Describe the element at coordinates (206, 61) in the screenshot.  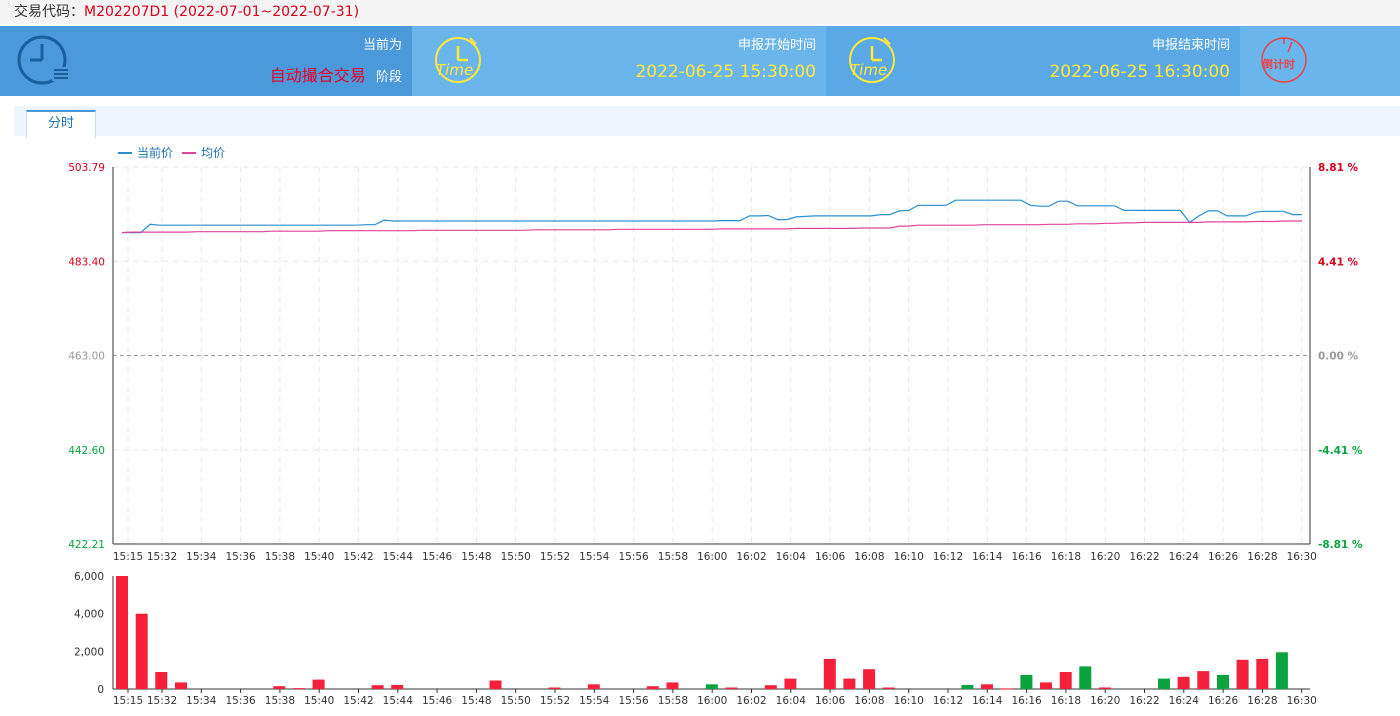
I see `phase-panel: 当前为 自动撮合交易 阶段` at that location.